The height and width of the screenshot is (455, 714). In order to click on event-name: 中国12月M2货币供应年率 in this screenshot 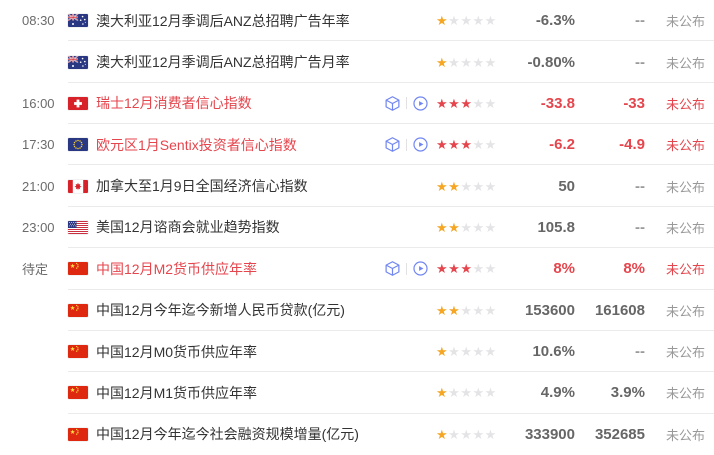, I will do `click(177, 268)`.